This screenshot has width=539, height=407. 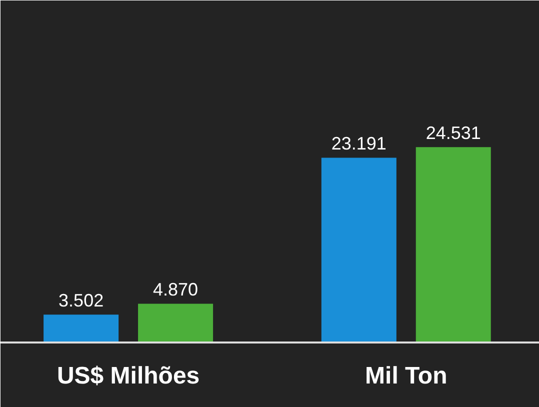 What do you see at coordinates (128, 376) in the screenshot?
I see `x-tick-label: US$ Milhões` at bounding box center [128, 376].